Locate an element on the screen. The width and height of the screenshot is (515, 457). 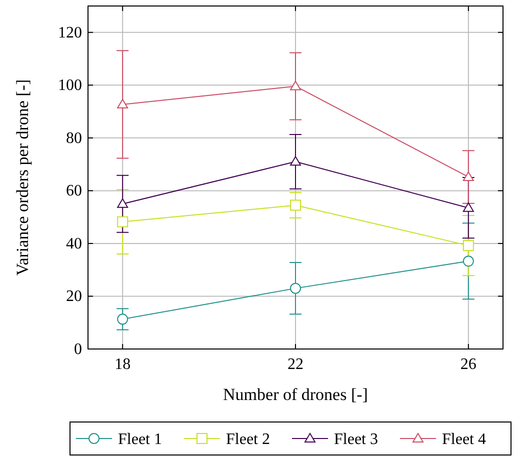
legend-label: Fleet 2 is located at coordinates (248, 439).